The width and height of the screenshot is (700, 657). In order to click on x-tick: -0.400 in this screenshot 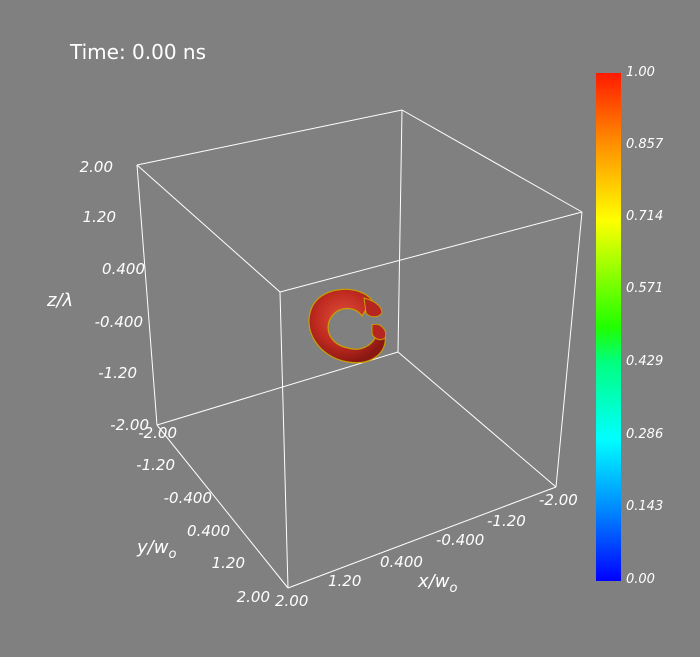, I will do `click(460, 540)`.